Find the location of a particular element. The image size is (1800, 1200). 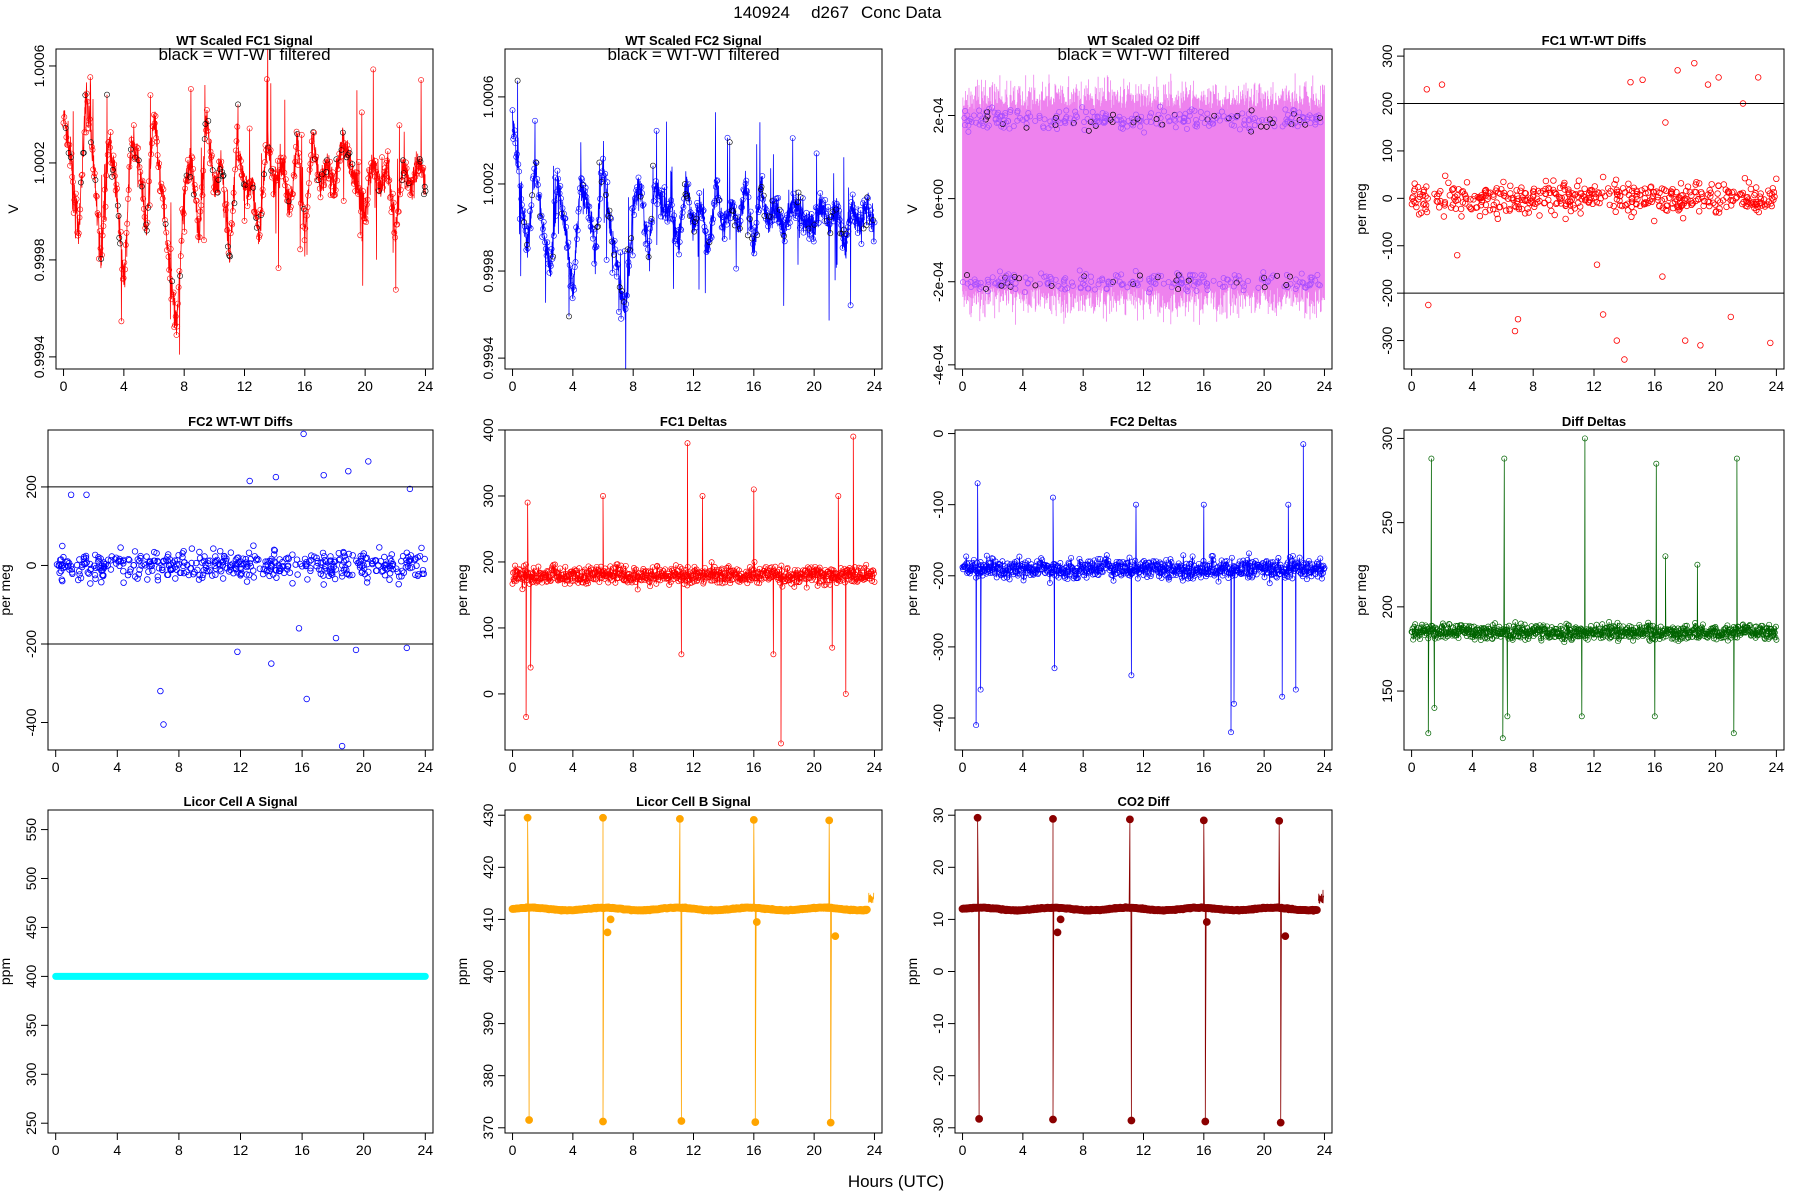

y-tick-label: 100 is located at coordinates (488, 628).